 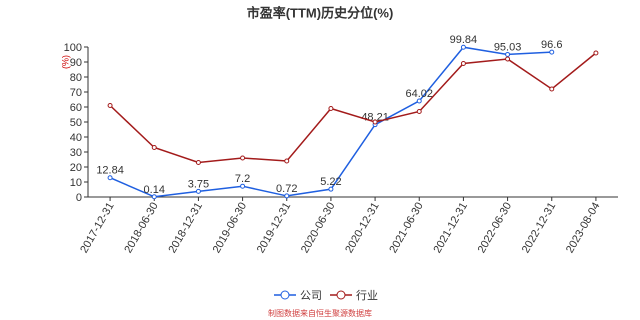 I want to click on data-label: 3.75, so click(x=198, y=184).